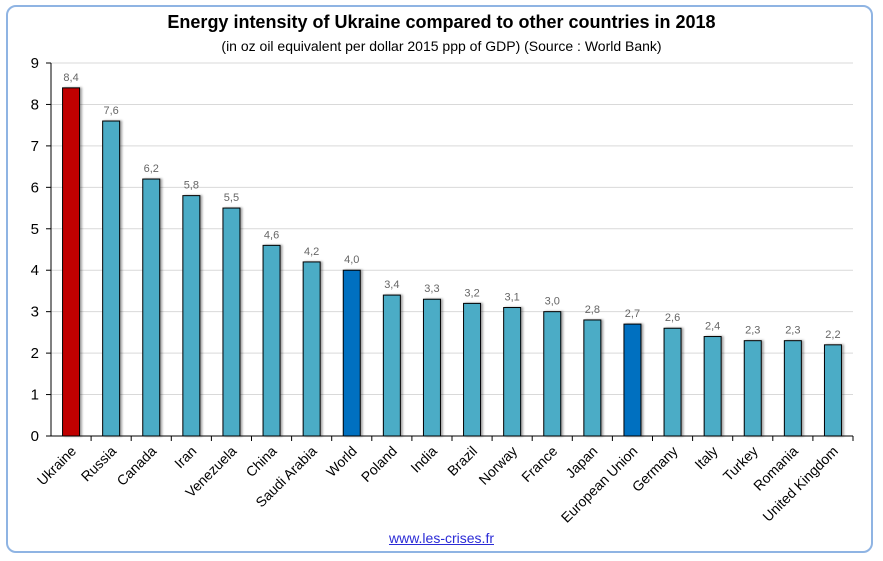 This screenshot has height=561, width=883. Describe the element at coordinates (35, 146) in the screenshot. I see `y-tick-label: 7` at that location.